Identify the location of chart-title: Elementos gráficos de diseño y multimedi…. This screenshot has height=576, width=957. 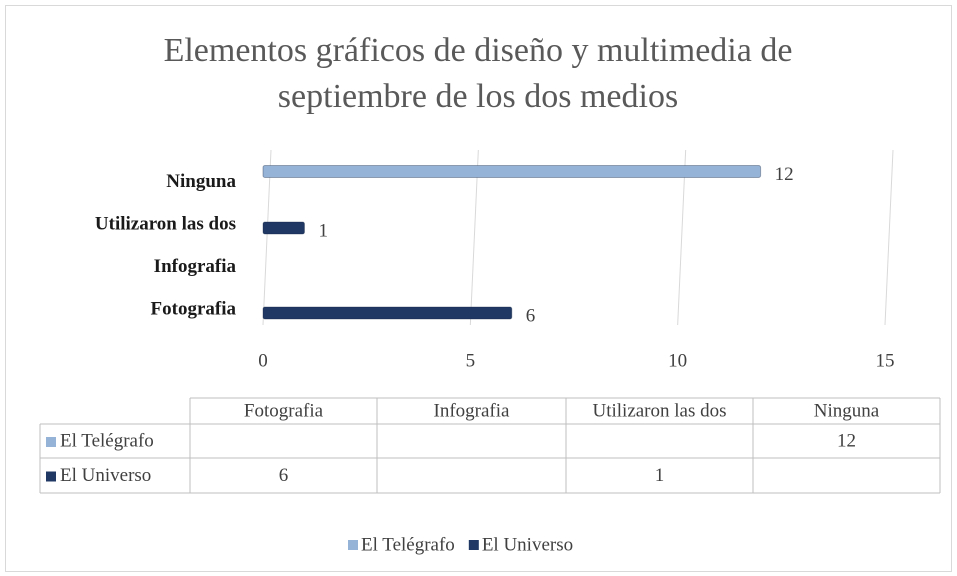
(478, 73).